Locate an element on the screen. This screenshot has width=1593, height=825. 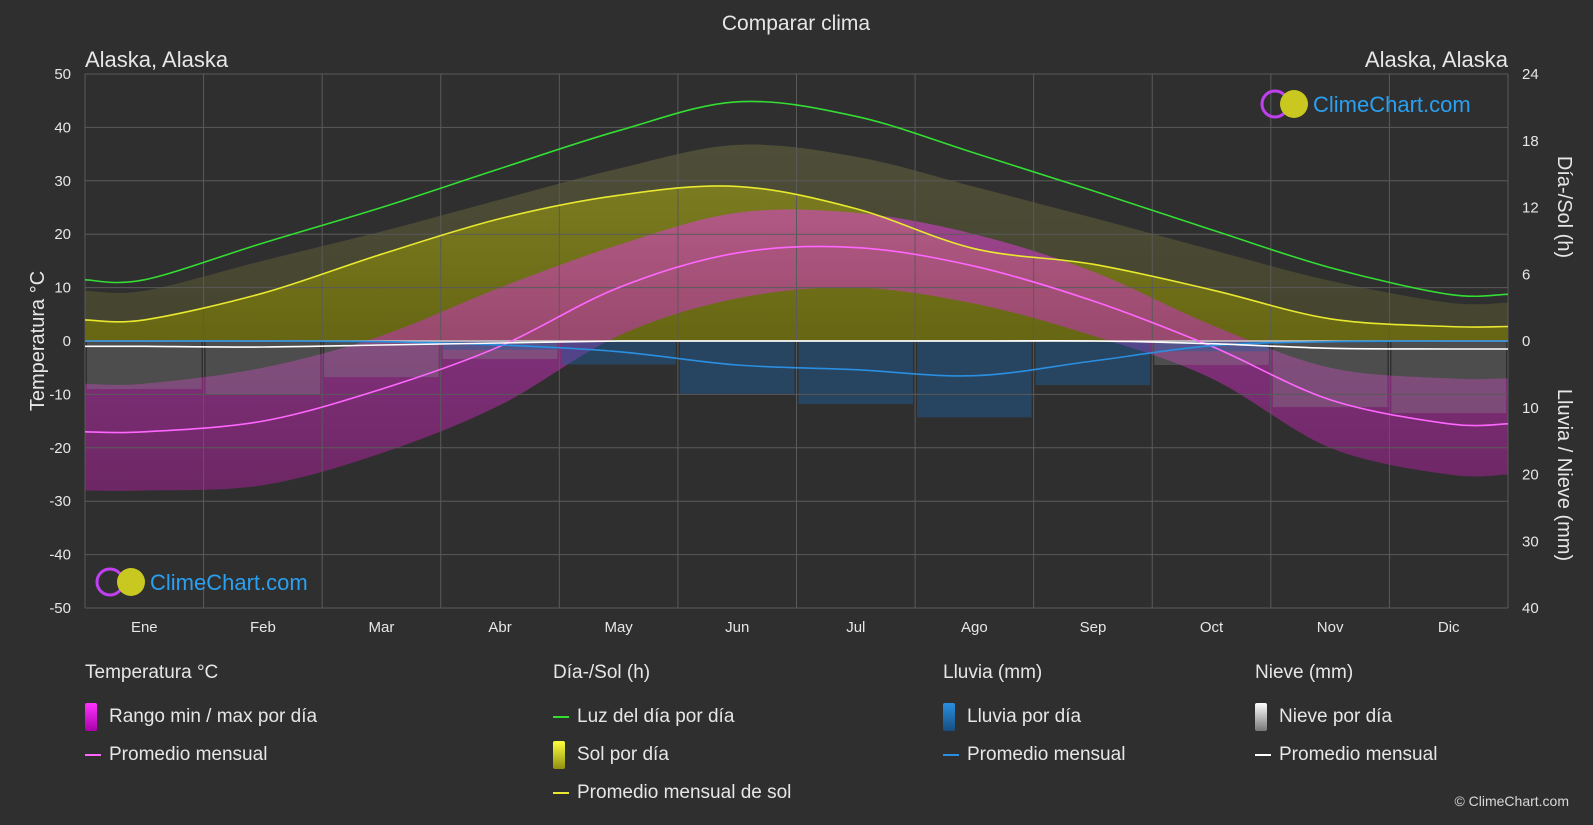
y-left-tick-label: 40 is located at coordinates (62, 127).